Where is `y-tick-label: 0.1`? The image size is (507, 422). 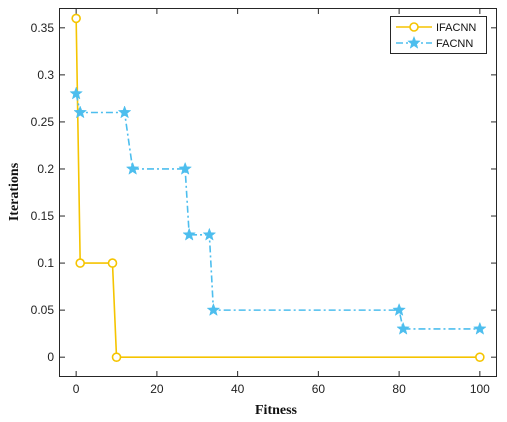
y-tick-label: 0.1 is located at coordinates (45, 263).